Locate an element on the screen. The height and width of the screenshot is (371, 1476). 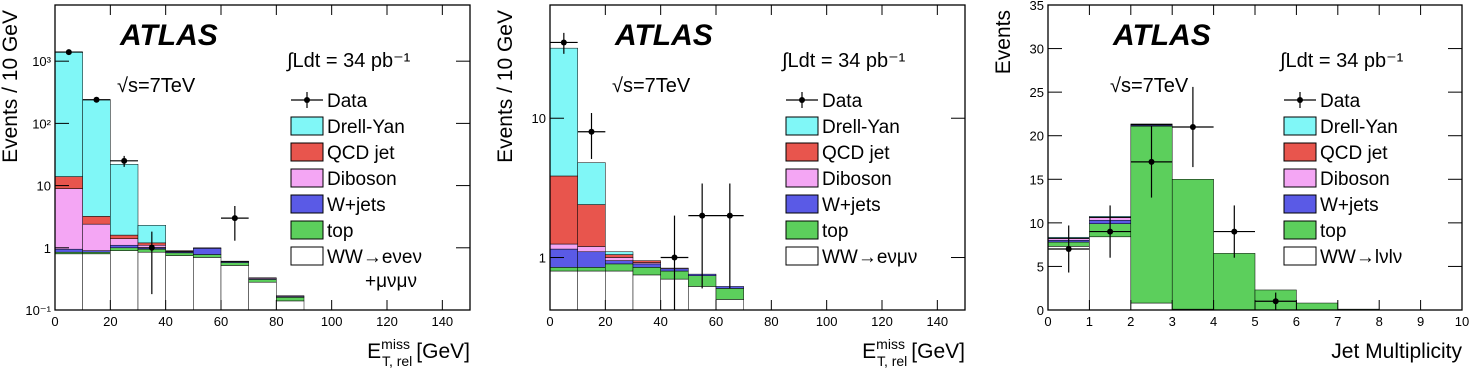
y-tick-label: 20 is located at coordinates (1037, 136).